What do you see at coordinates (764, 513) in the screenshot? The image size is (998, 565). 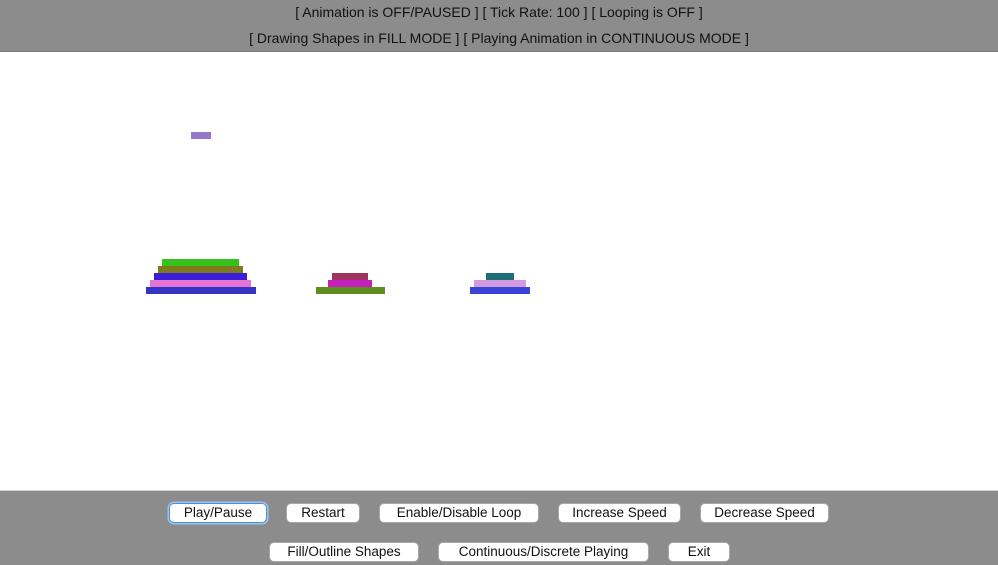 I see `decrease-speed-button: Decrease Speed` at bounding box center [764, 513].